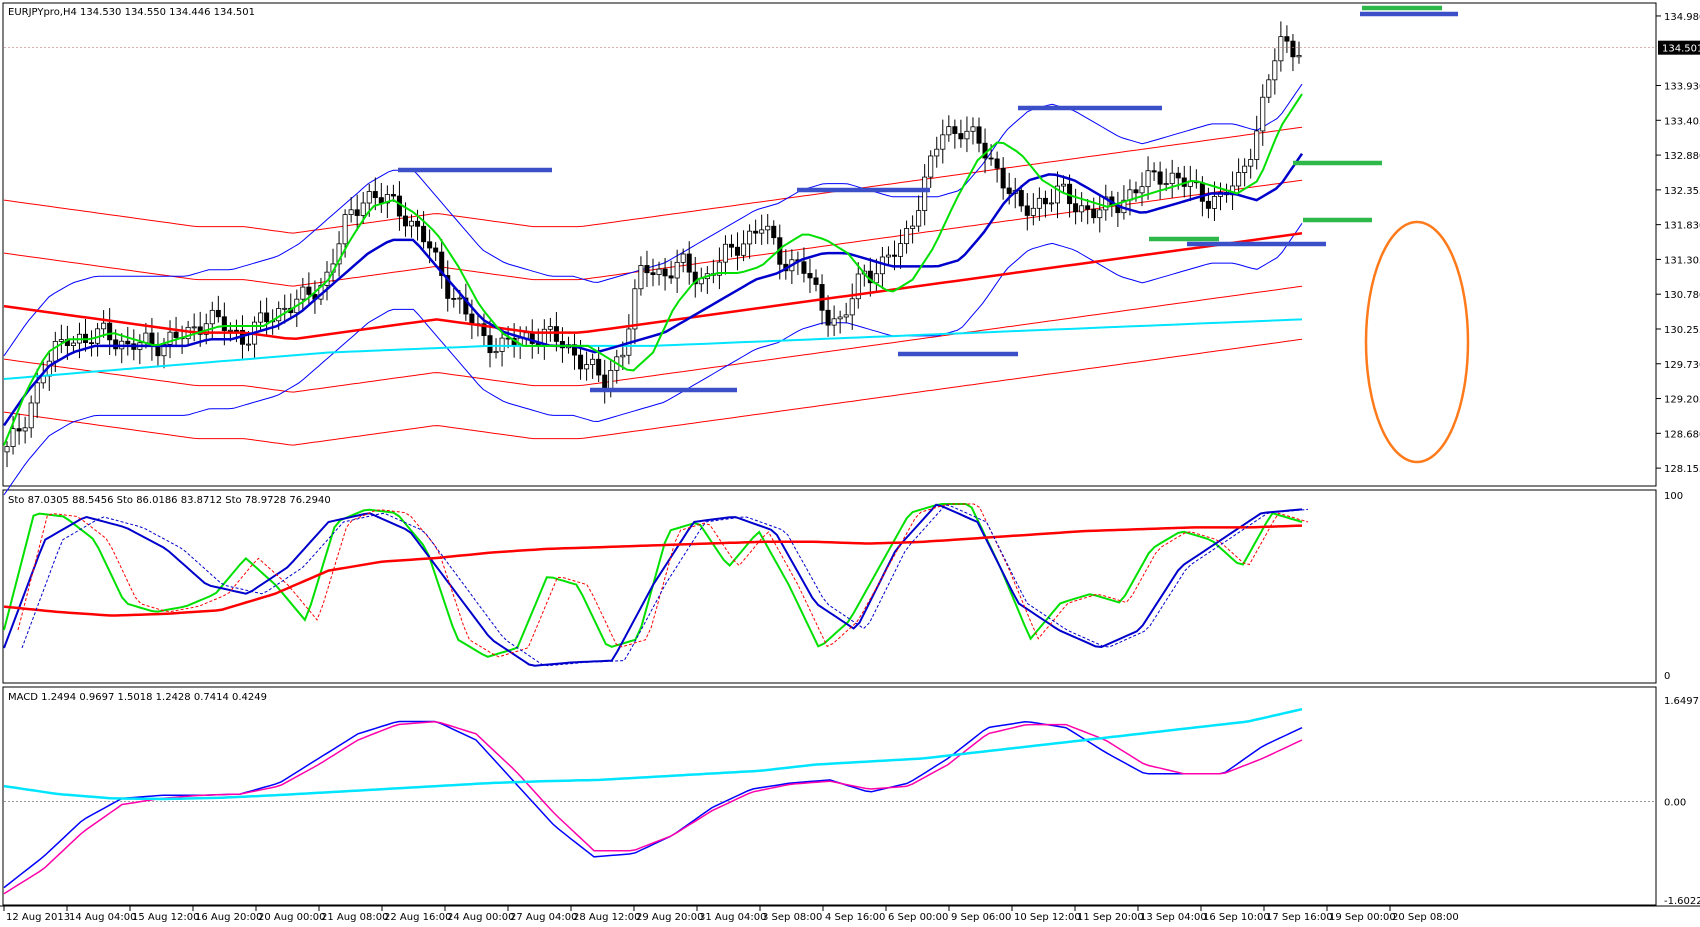 The image size is (1700, 927). I want to click on time-tick-label: 20 Sep 08:00, so click(1425, 917).